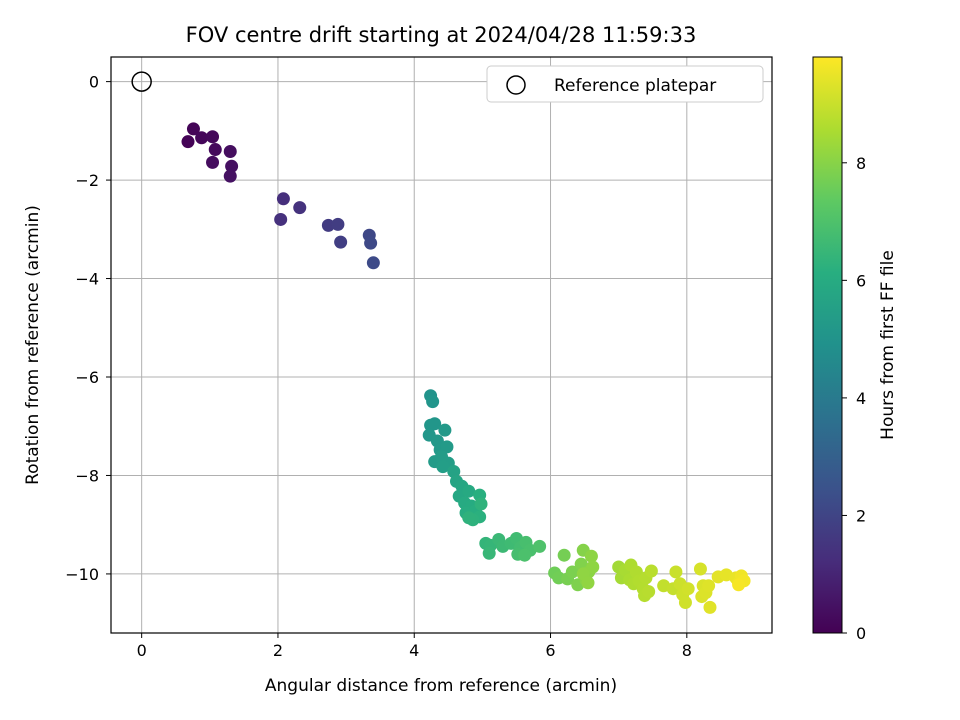 The width and height of the screenshot is (960, 720). I want to click on y-tick-label: 0, so click(94, 82).